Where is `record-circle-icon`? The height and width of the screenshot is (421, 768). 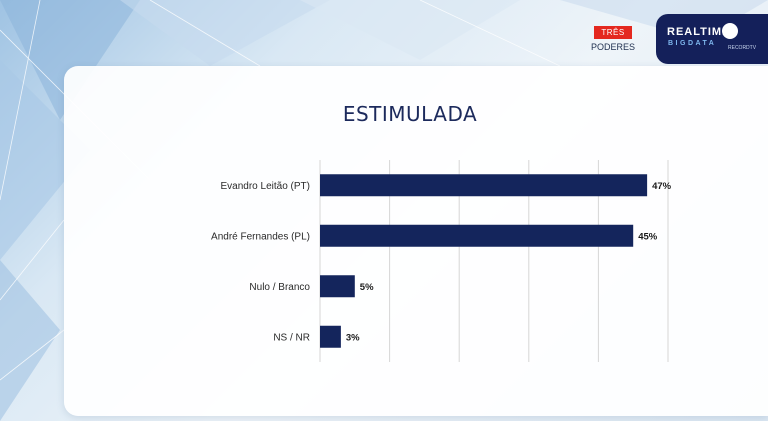
record-circle-icon is located at coordinates (730, 31).